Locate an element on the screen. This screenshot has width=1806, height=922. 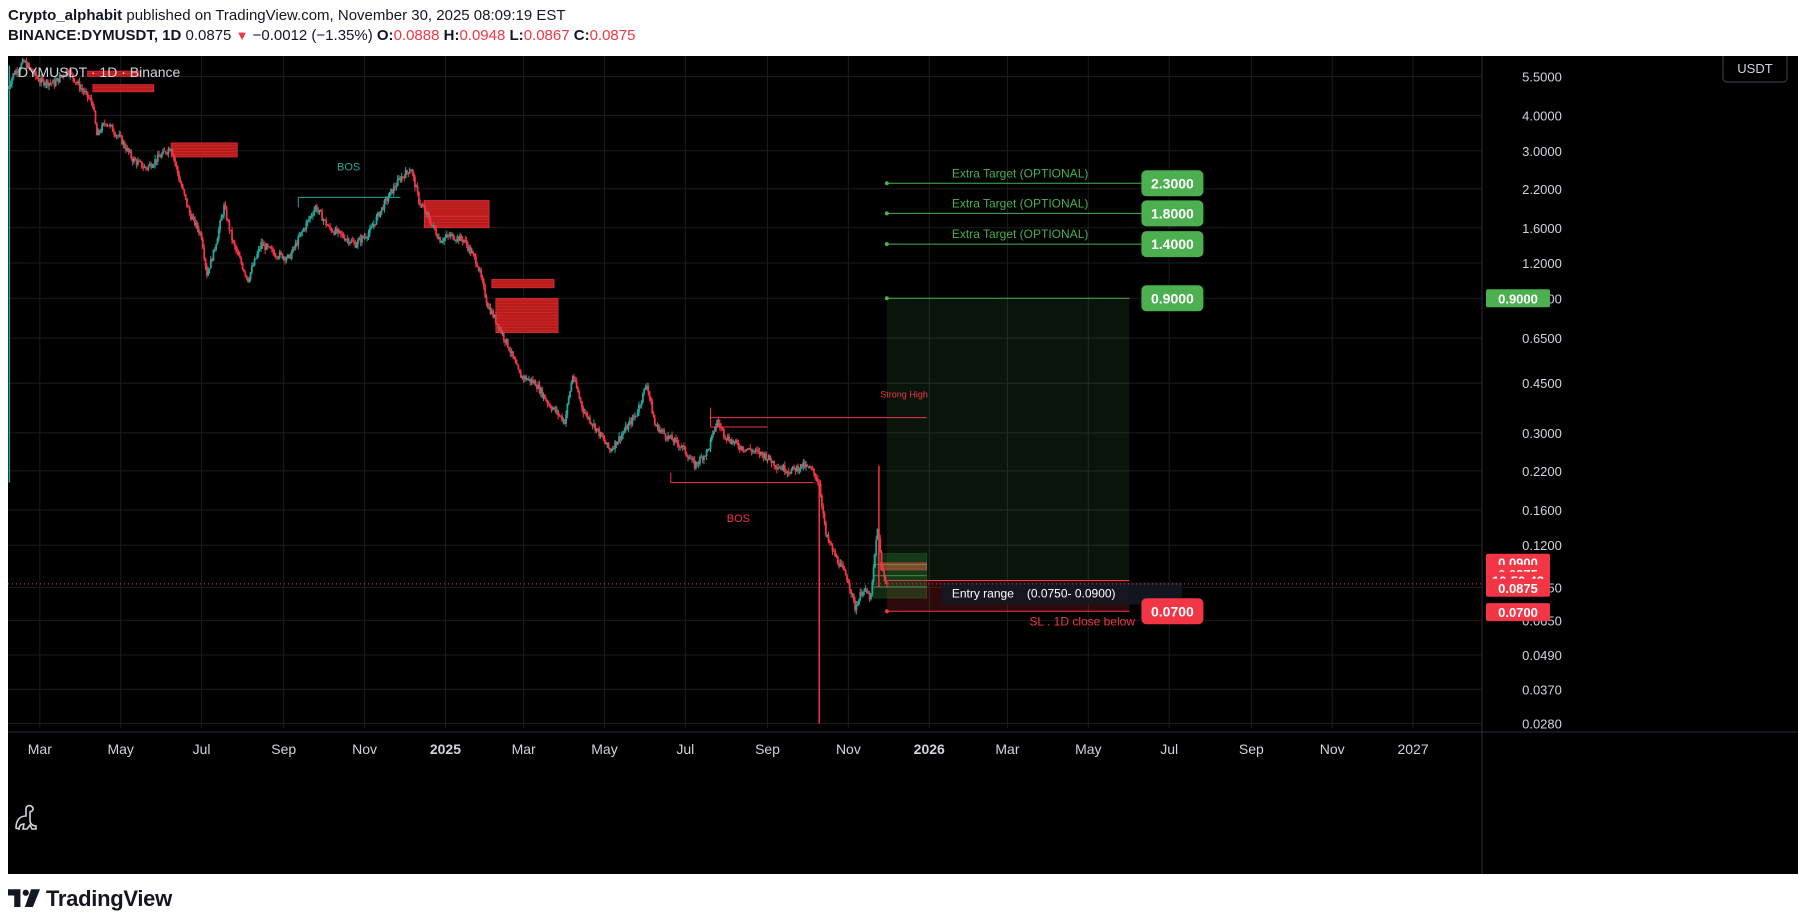
x-tick-label: Mar is located at coordinates (524, 749).